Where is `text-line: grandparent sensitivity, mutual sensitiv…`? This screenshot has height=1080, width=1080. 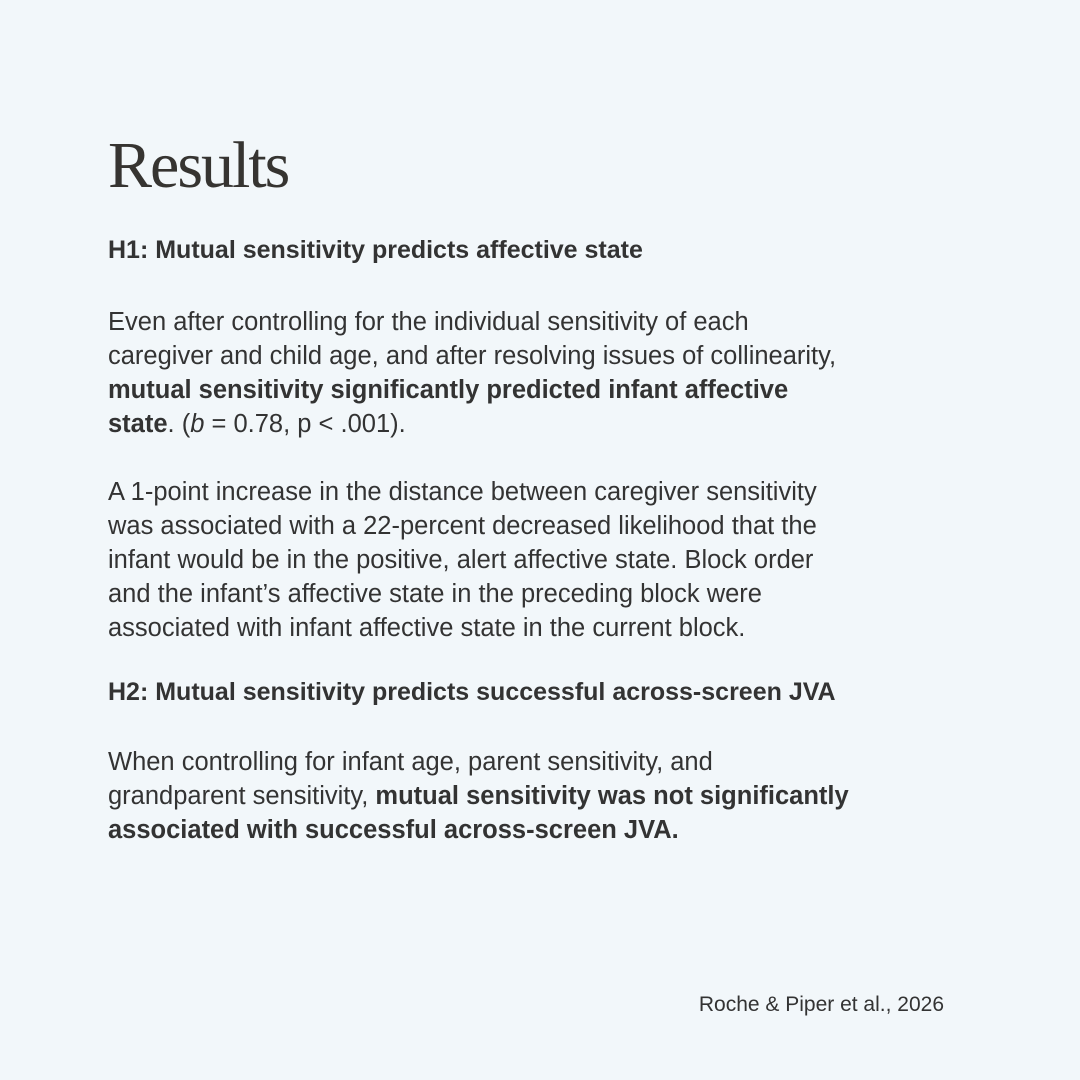
text-line: grandparent sensitivity, mutual sensitiv… is located at coordinates (478, 796).